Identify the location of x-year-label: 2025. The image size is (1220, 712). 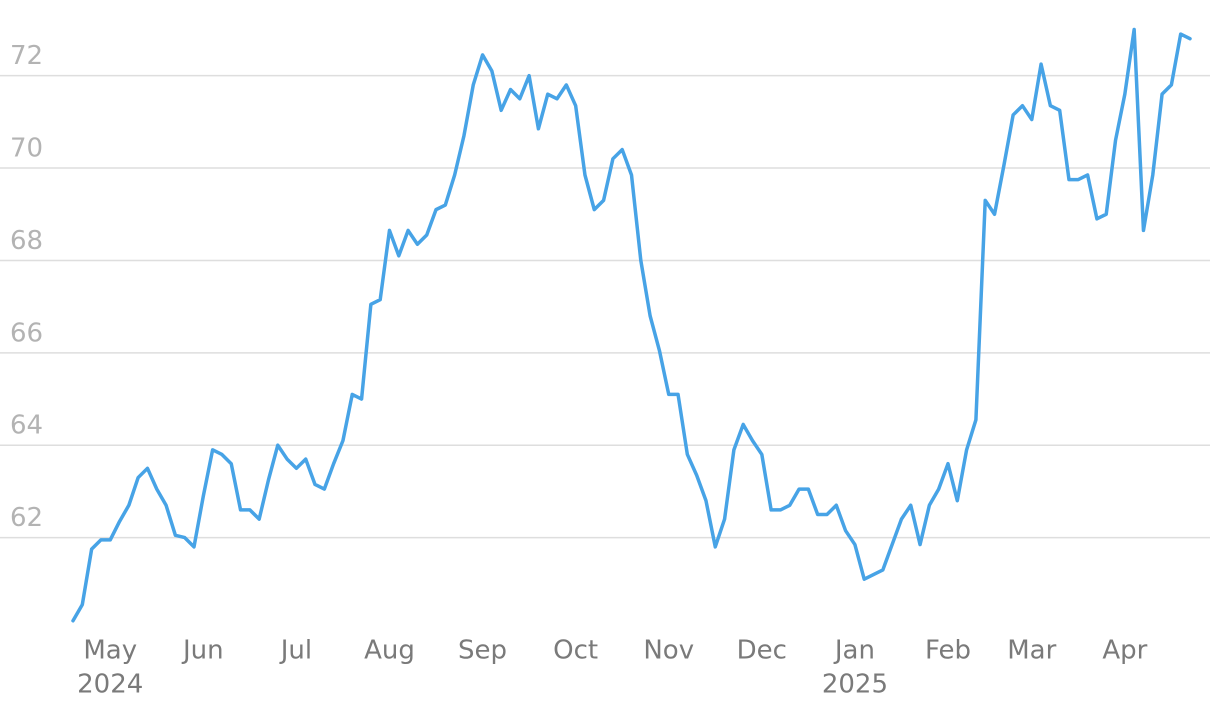
(855, 685).